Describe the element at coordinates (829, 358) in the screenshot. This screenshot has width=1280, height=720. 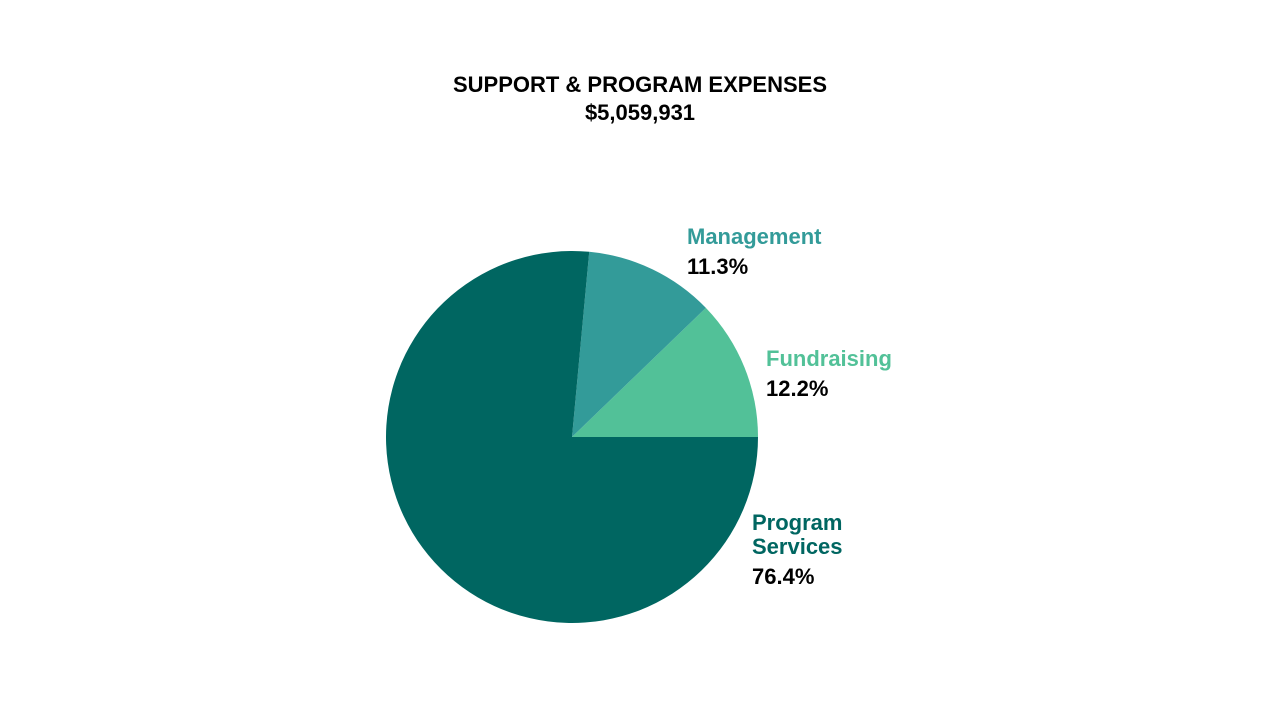
I see `slice-label: Fundraising` at that location.